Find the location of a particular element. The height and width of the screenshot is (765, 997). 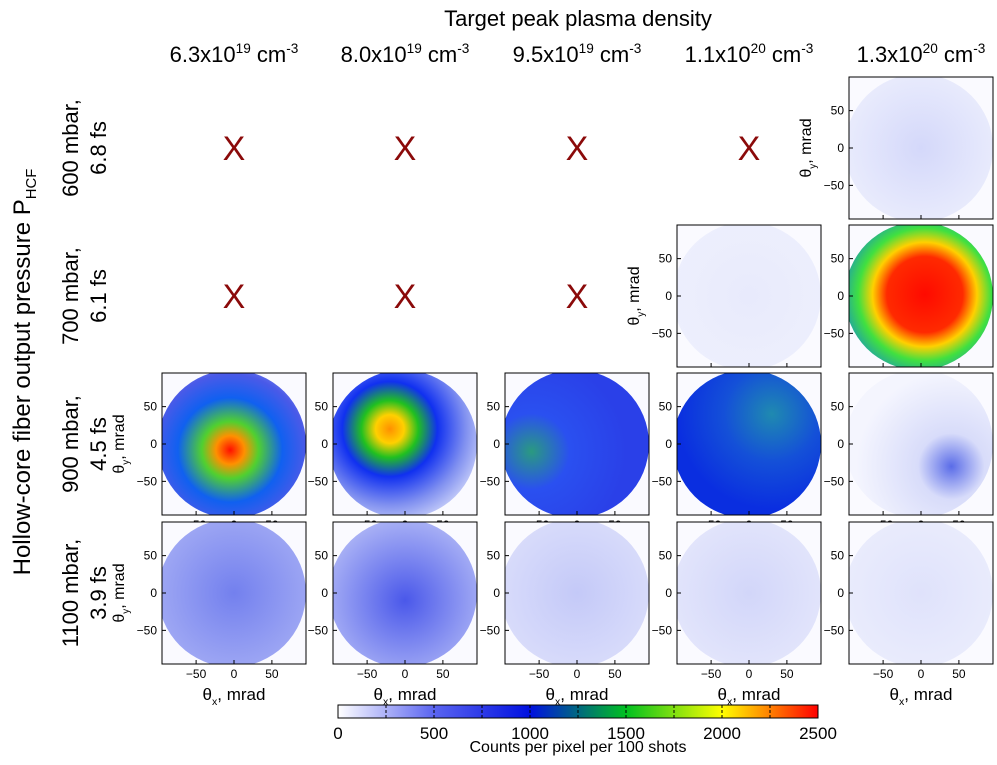

row-label: 1100 mbar, is located at coordinates (70, 593).